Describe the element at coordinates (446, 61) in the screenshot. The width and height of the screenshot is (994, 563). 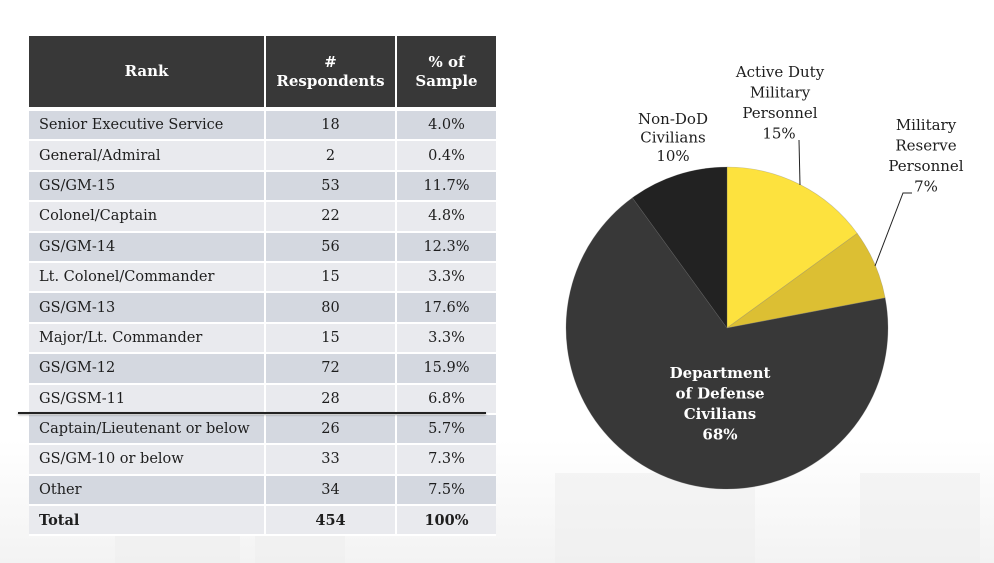
I see `header-percent-line1: % of` at that location.